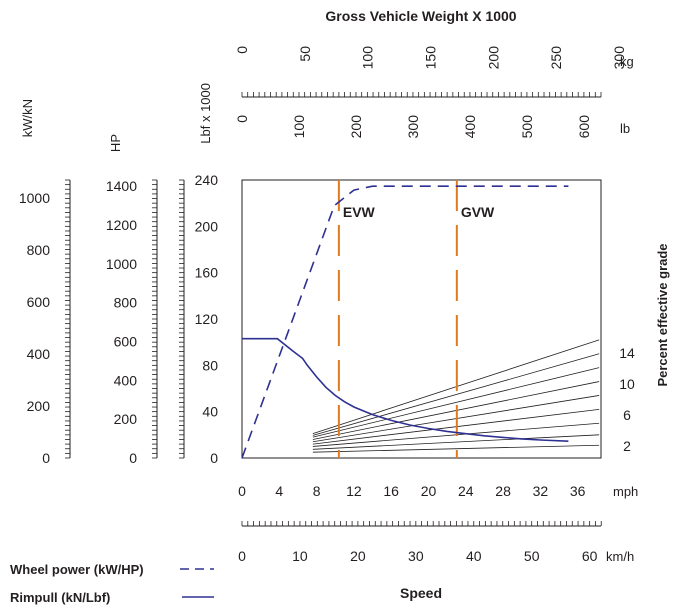 This screenshot has width=688, height=610. What do you see at coordinates (205, 113) in the screenshot?
I see `left-axis-label-lbf: Lbf x 1000` at bounding box center [205, 113].